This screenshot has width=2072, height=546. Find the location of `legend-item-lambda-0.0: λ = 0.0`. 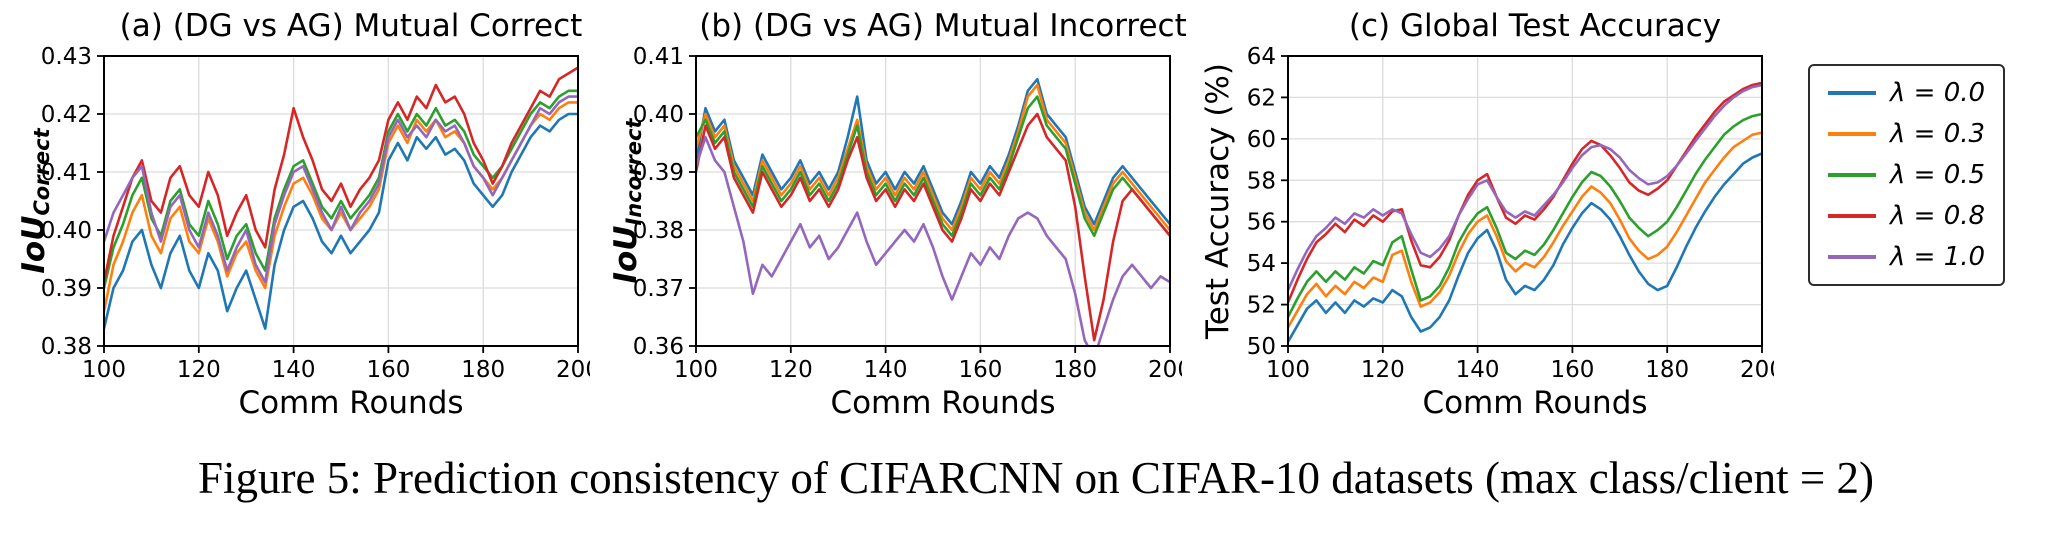

legend-item-lambda-0.0: λ = 0.0 is located at coordinates (1906, 93).